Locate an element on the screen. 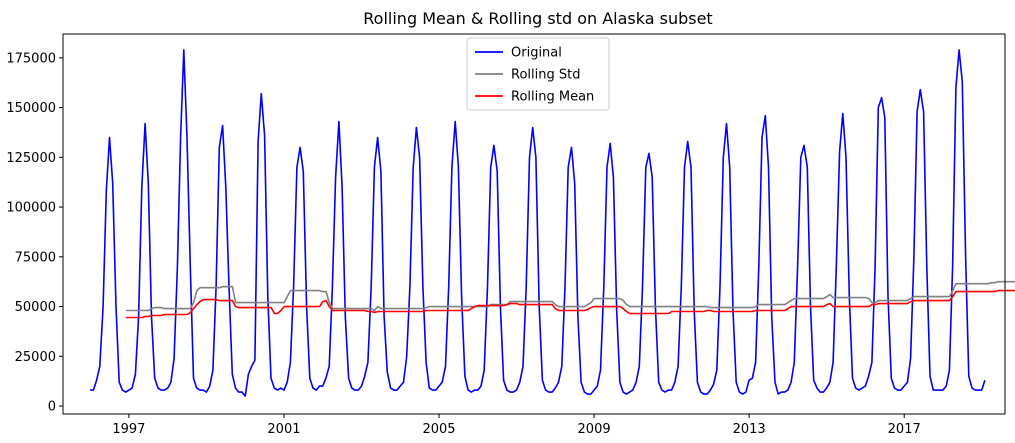 This screenshot has width=1015, height=443. legend-box is located at coordinates (538, 74).